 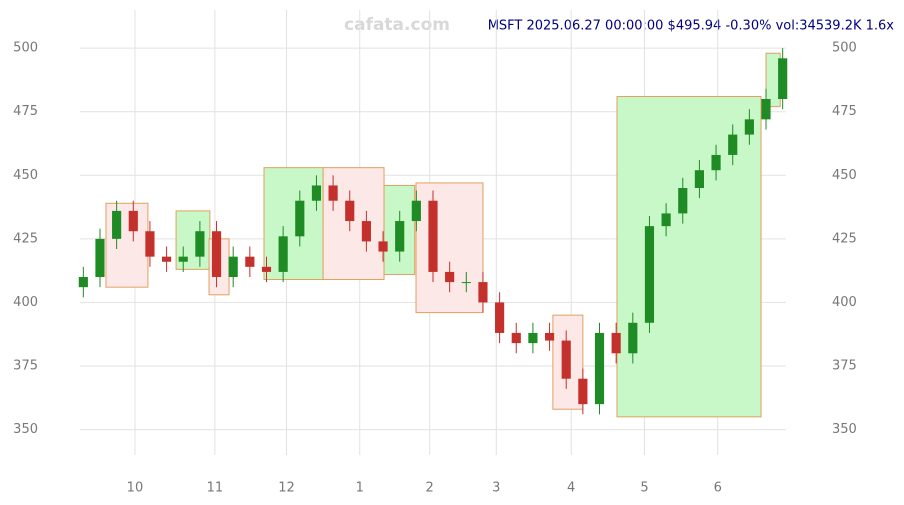 I want to click on x-tick-label: 3, so click(x=496, y=488).